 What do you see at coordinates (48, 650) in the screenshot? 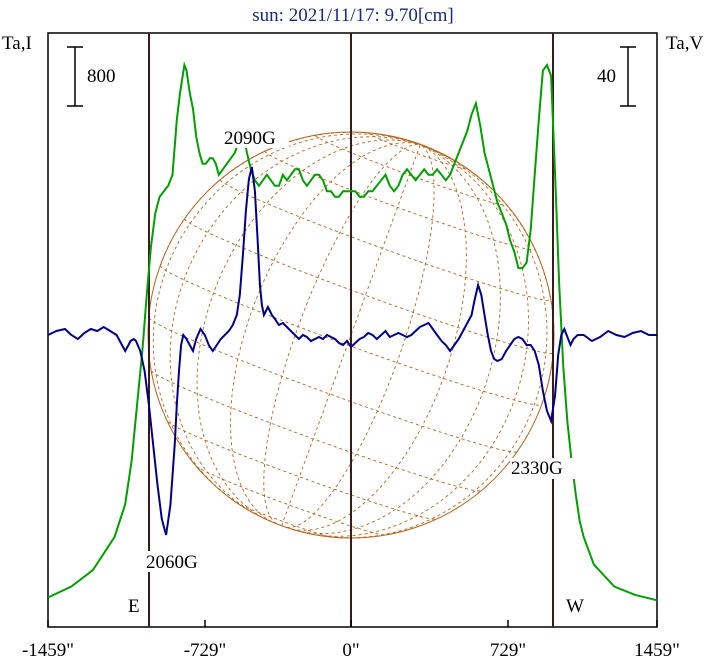
I see `x-tick-label: -1459"` at bounding box center [48, 650].